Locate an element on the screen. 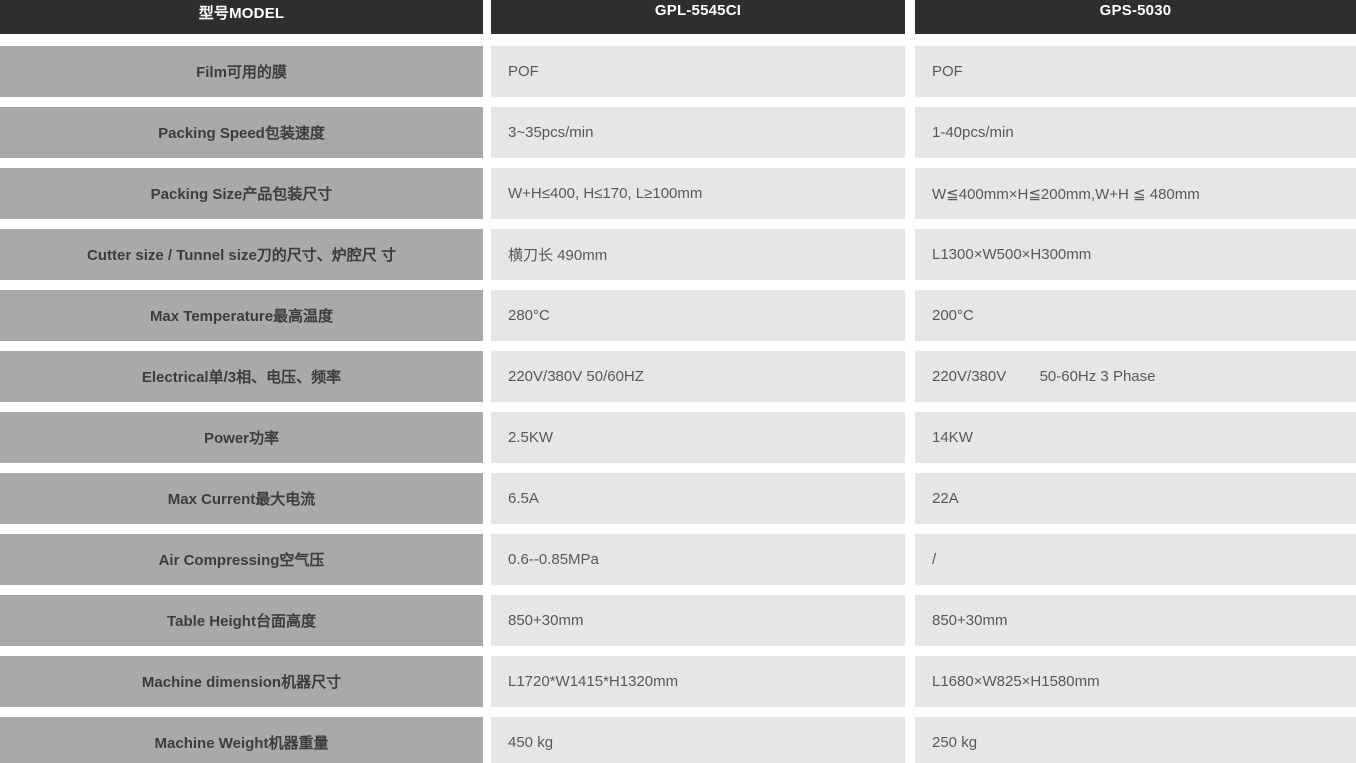 This screenshot has height=763, width=1356. column-header-model: 型号MODEL is located at coordinates (241, 17).